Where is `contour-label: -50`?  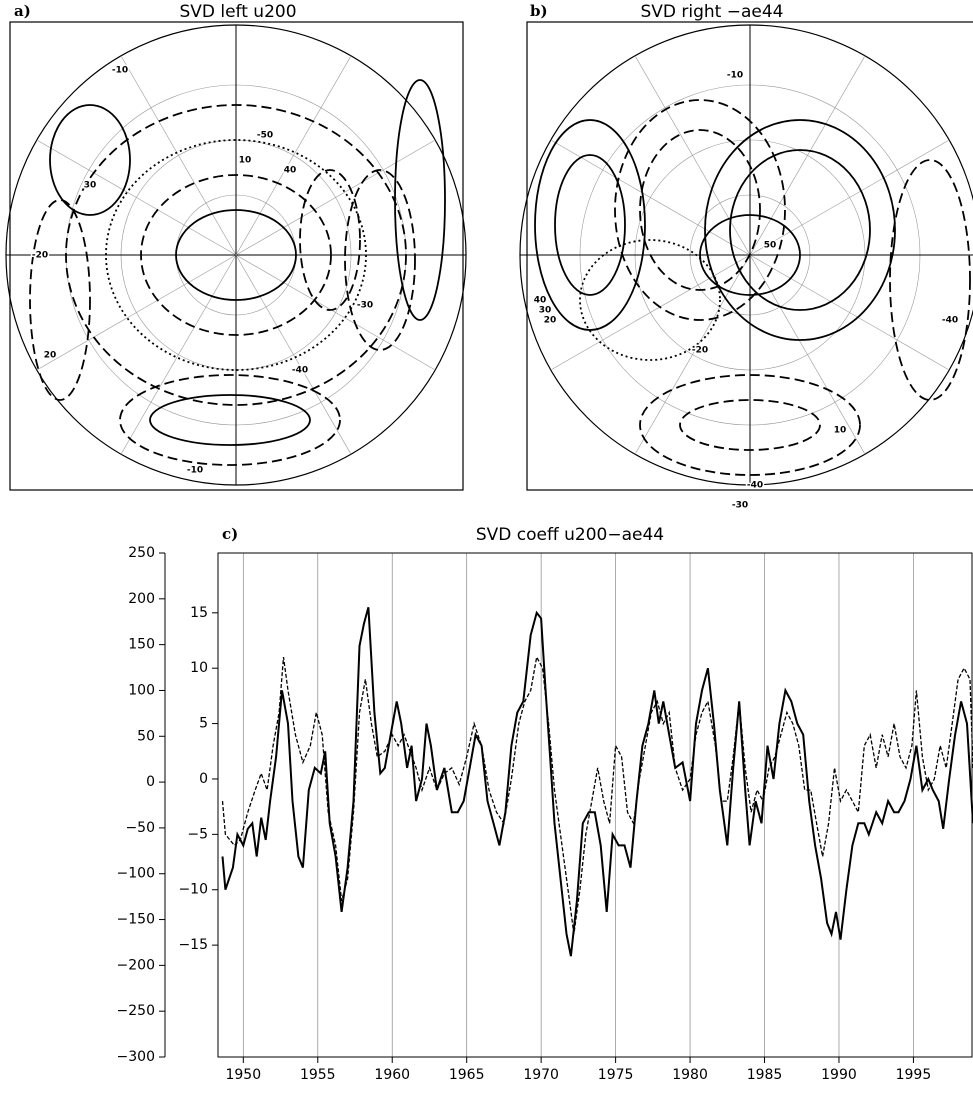 contour-label: -50 is located at coordinates (265, 136).